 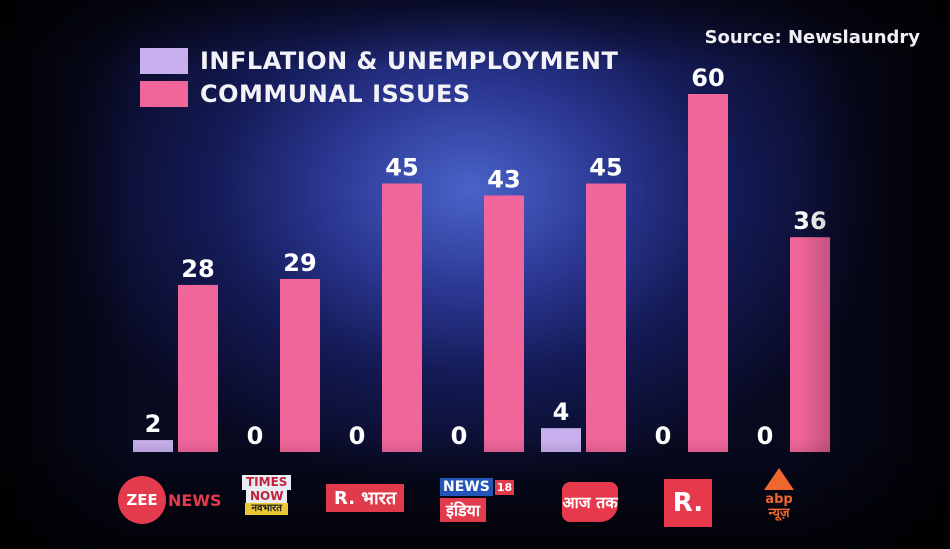 What do you see at coordinates (463, 510) in the screenshot?
I see `news18-india: इंडिया` at bounding box center [463, 510].